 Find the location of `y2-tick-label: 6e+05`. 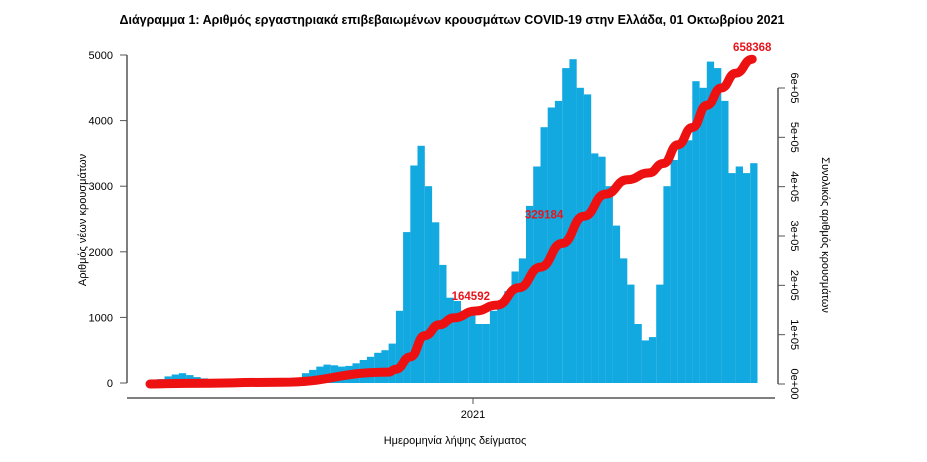

y2-tick-label: 6e+05 is located at coordinates (794, 88).